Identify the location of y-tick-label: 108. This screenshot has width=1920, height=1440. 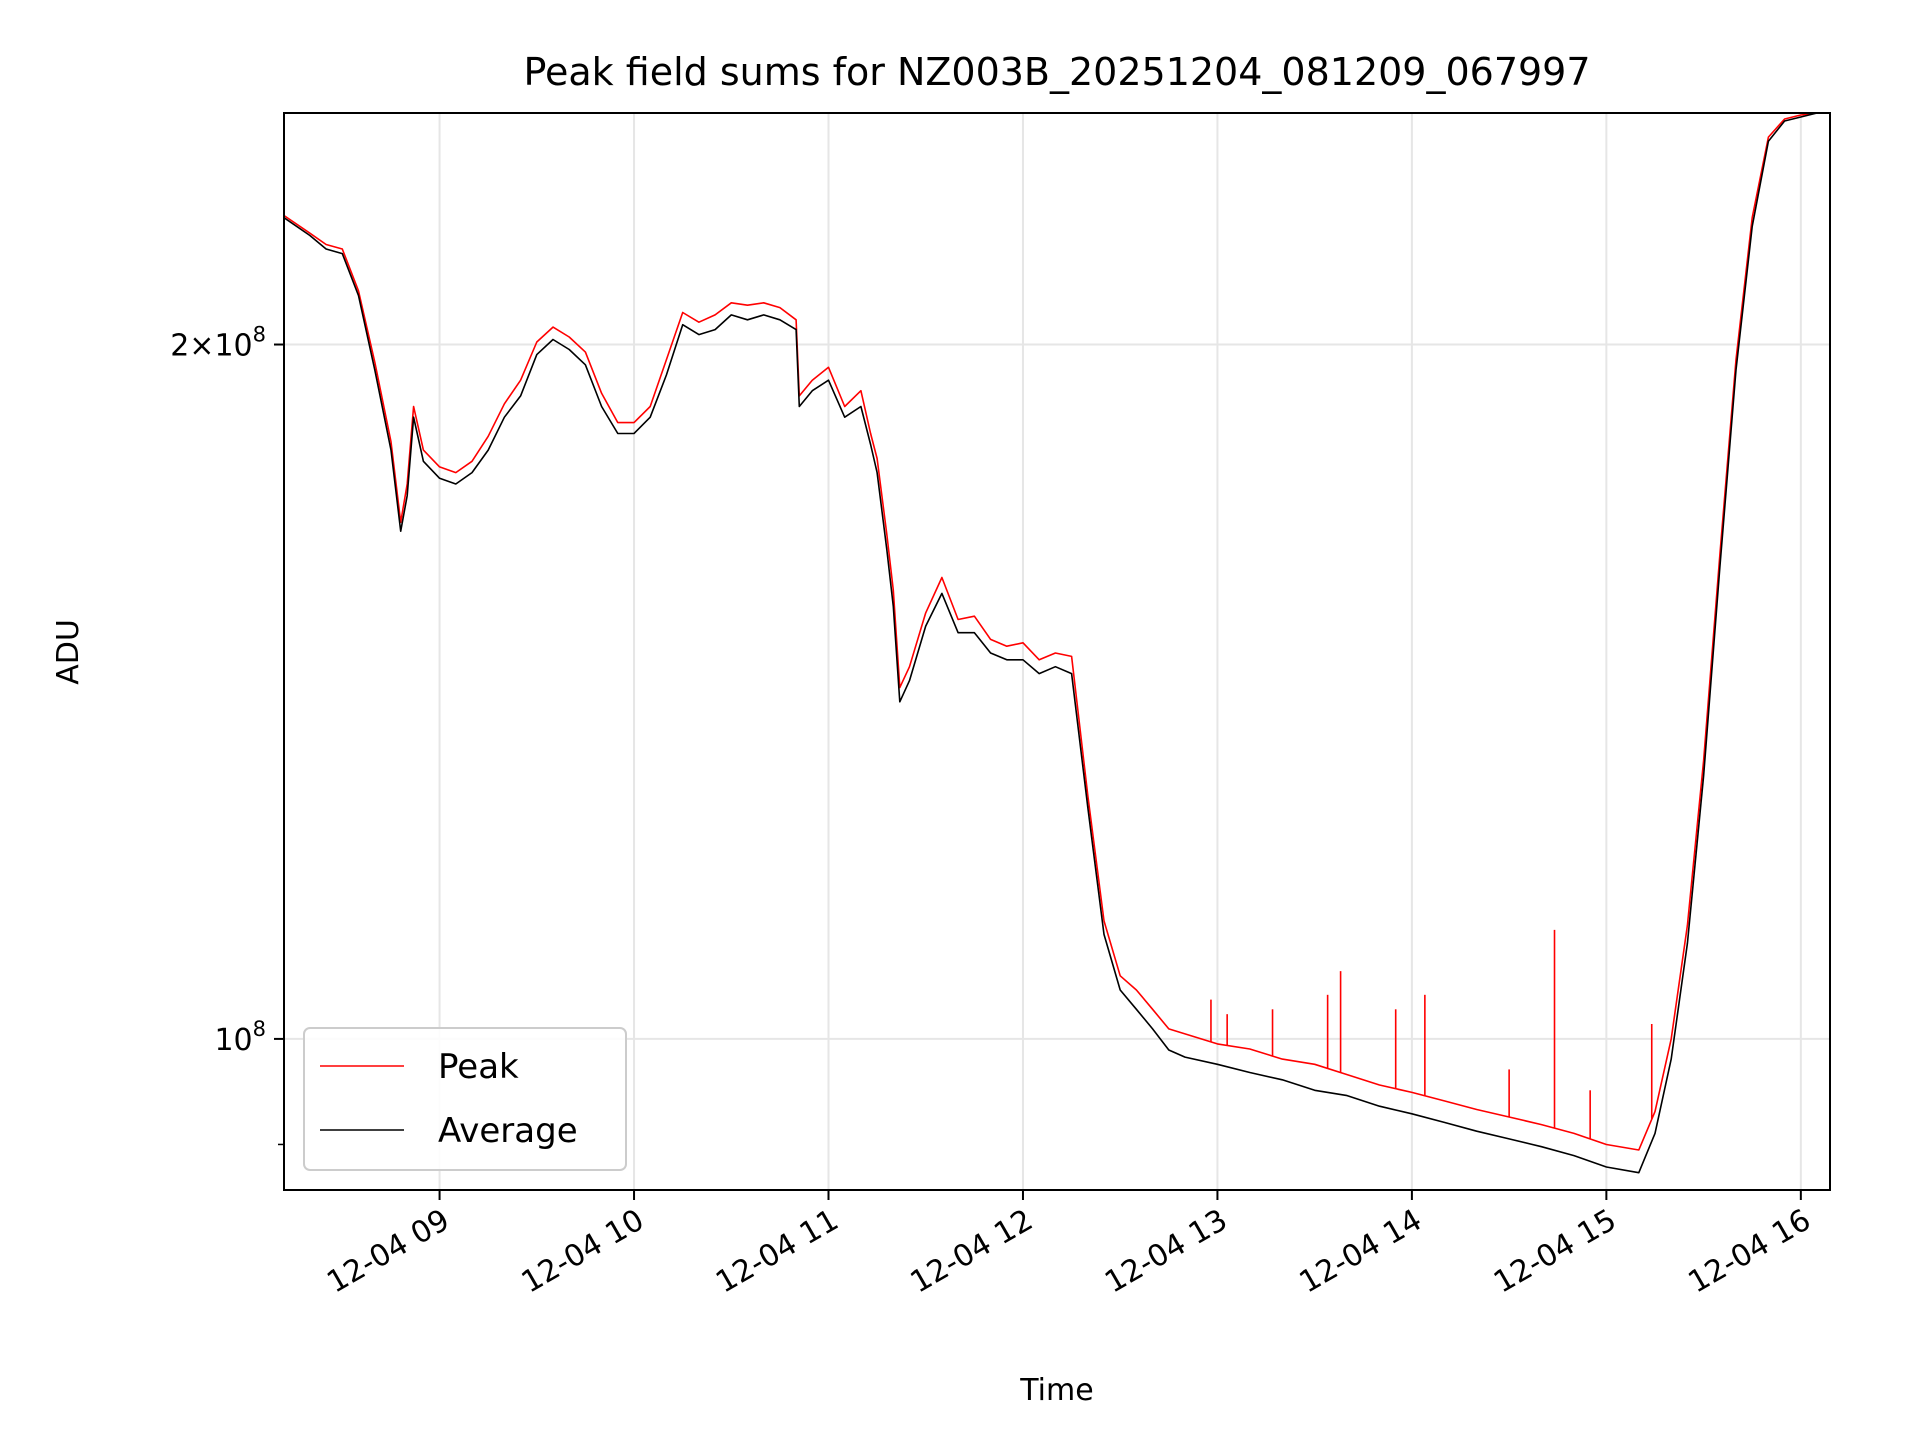
(240, 1037).